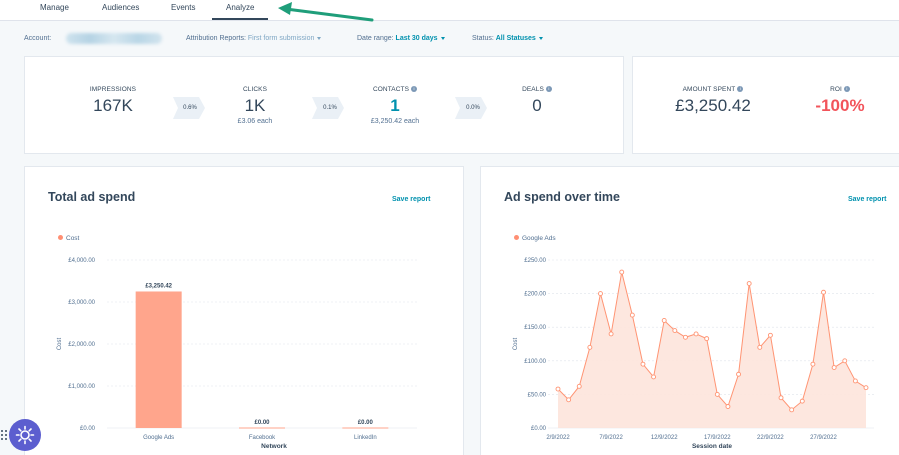 Image resolution: width=899 pixels, height=455 pixels. What do you see at coordinates (416, 38) in the screenshot?
I see `date-range-value: Last 30 days` at bounding box center [416, 38].